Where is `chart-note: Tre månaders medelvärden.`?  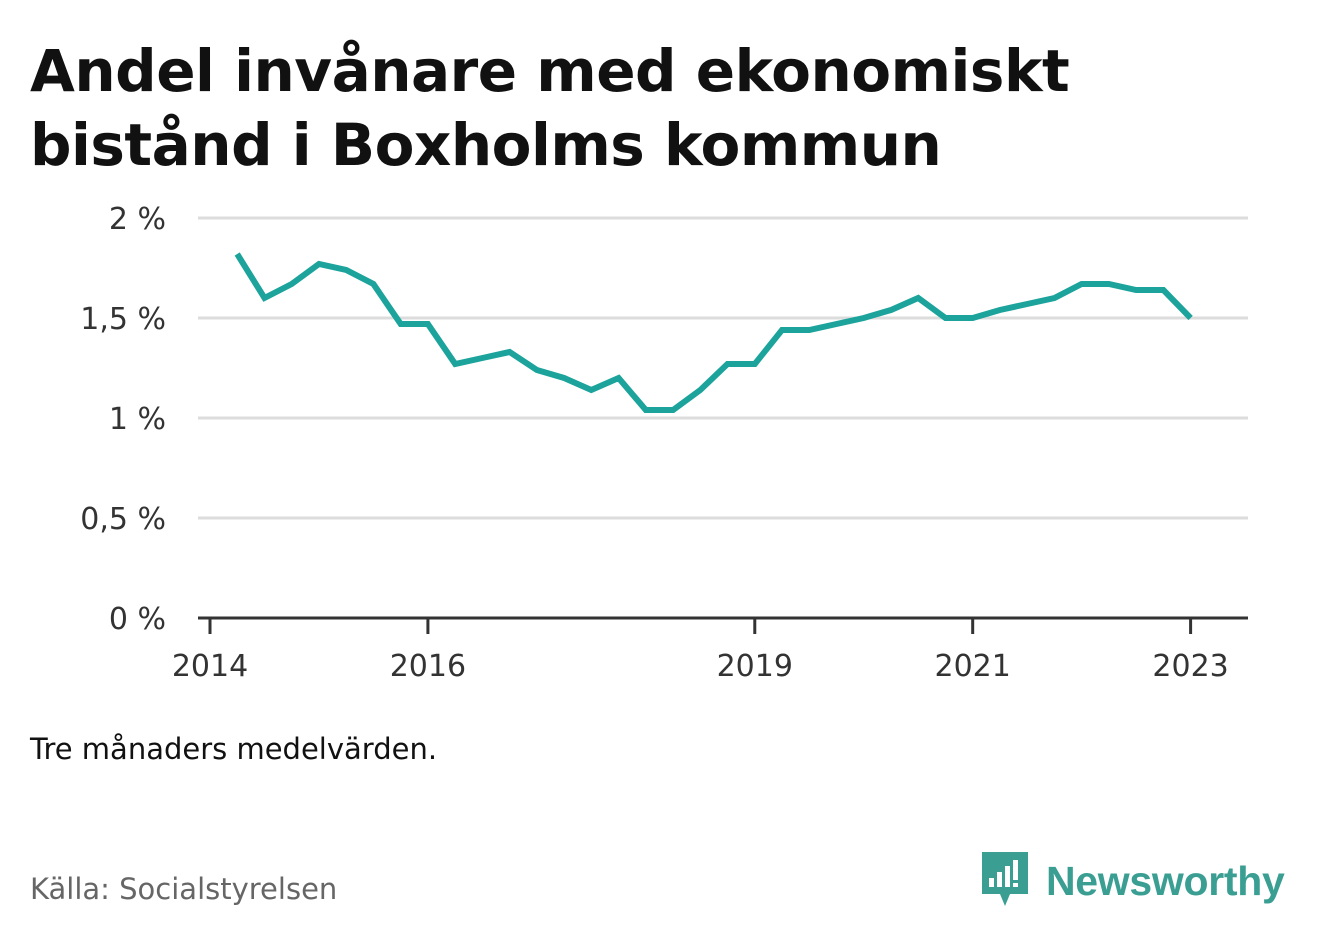
chart-note: Tre månaders medelvärden. is located at coordinates (234, 749).